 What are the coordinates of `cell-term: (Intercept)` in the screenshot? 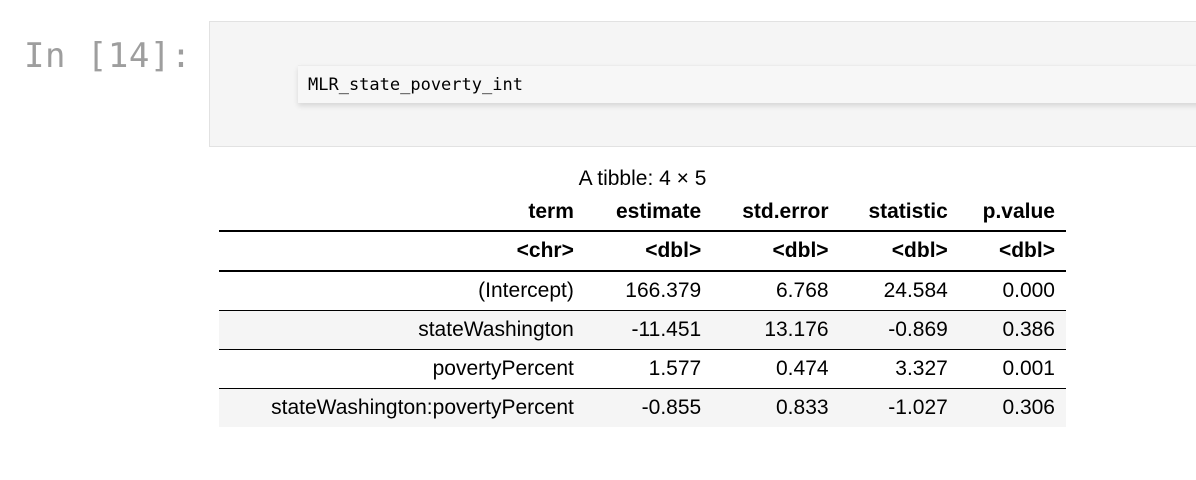 It's located at (402, 290).